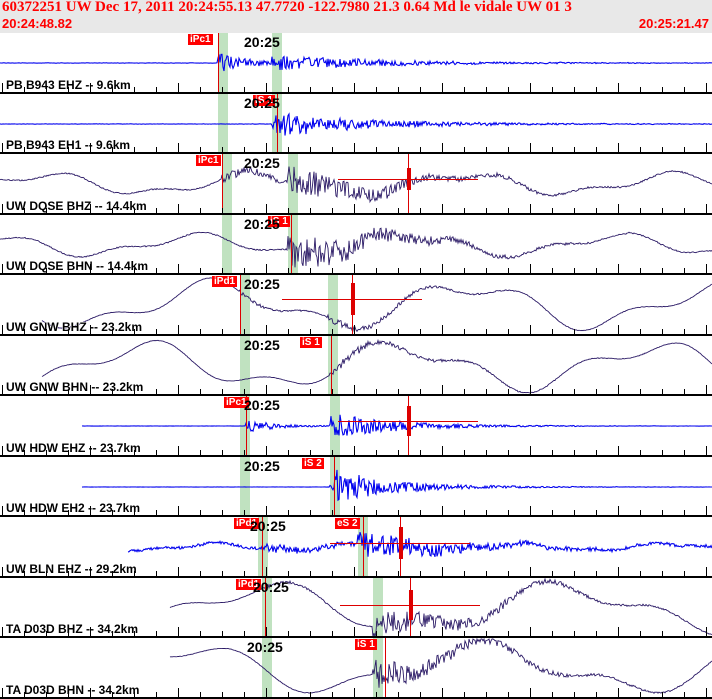 The height and width of the screenshot is (699, 712). I want to click on trace-panel: iS 1 20:25 UW GNW BHN -- 23.2km, so click(356, 365).